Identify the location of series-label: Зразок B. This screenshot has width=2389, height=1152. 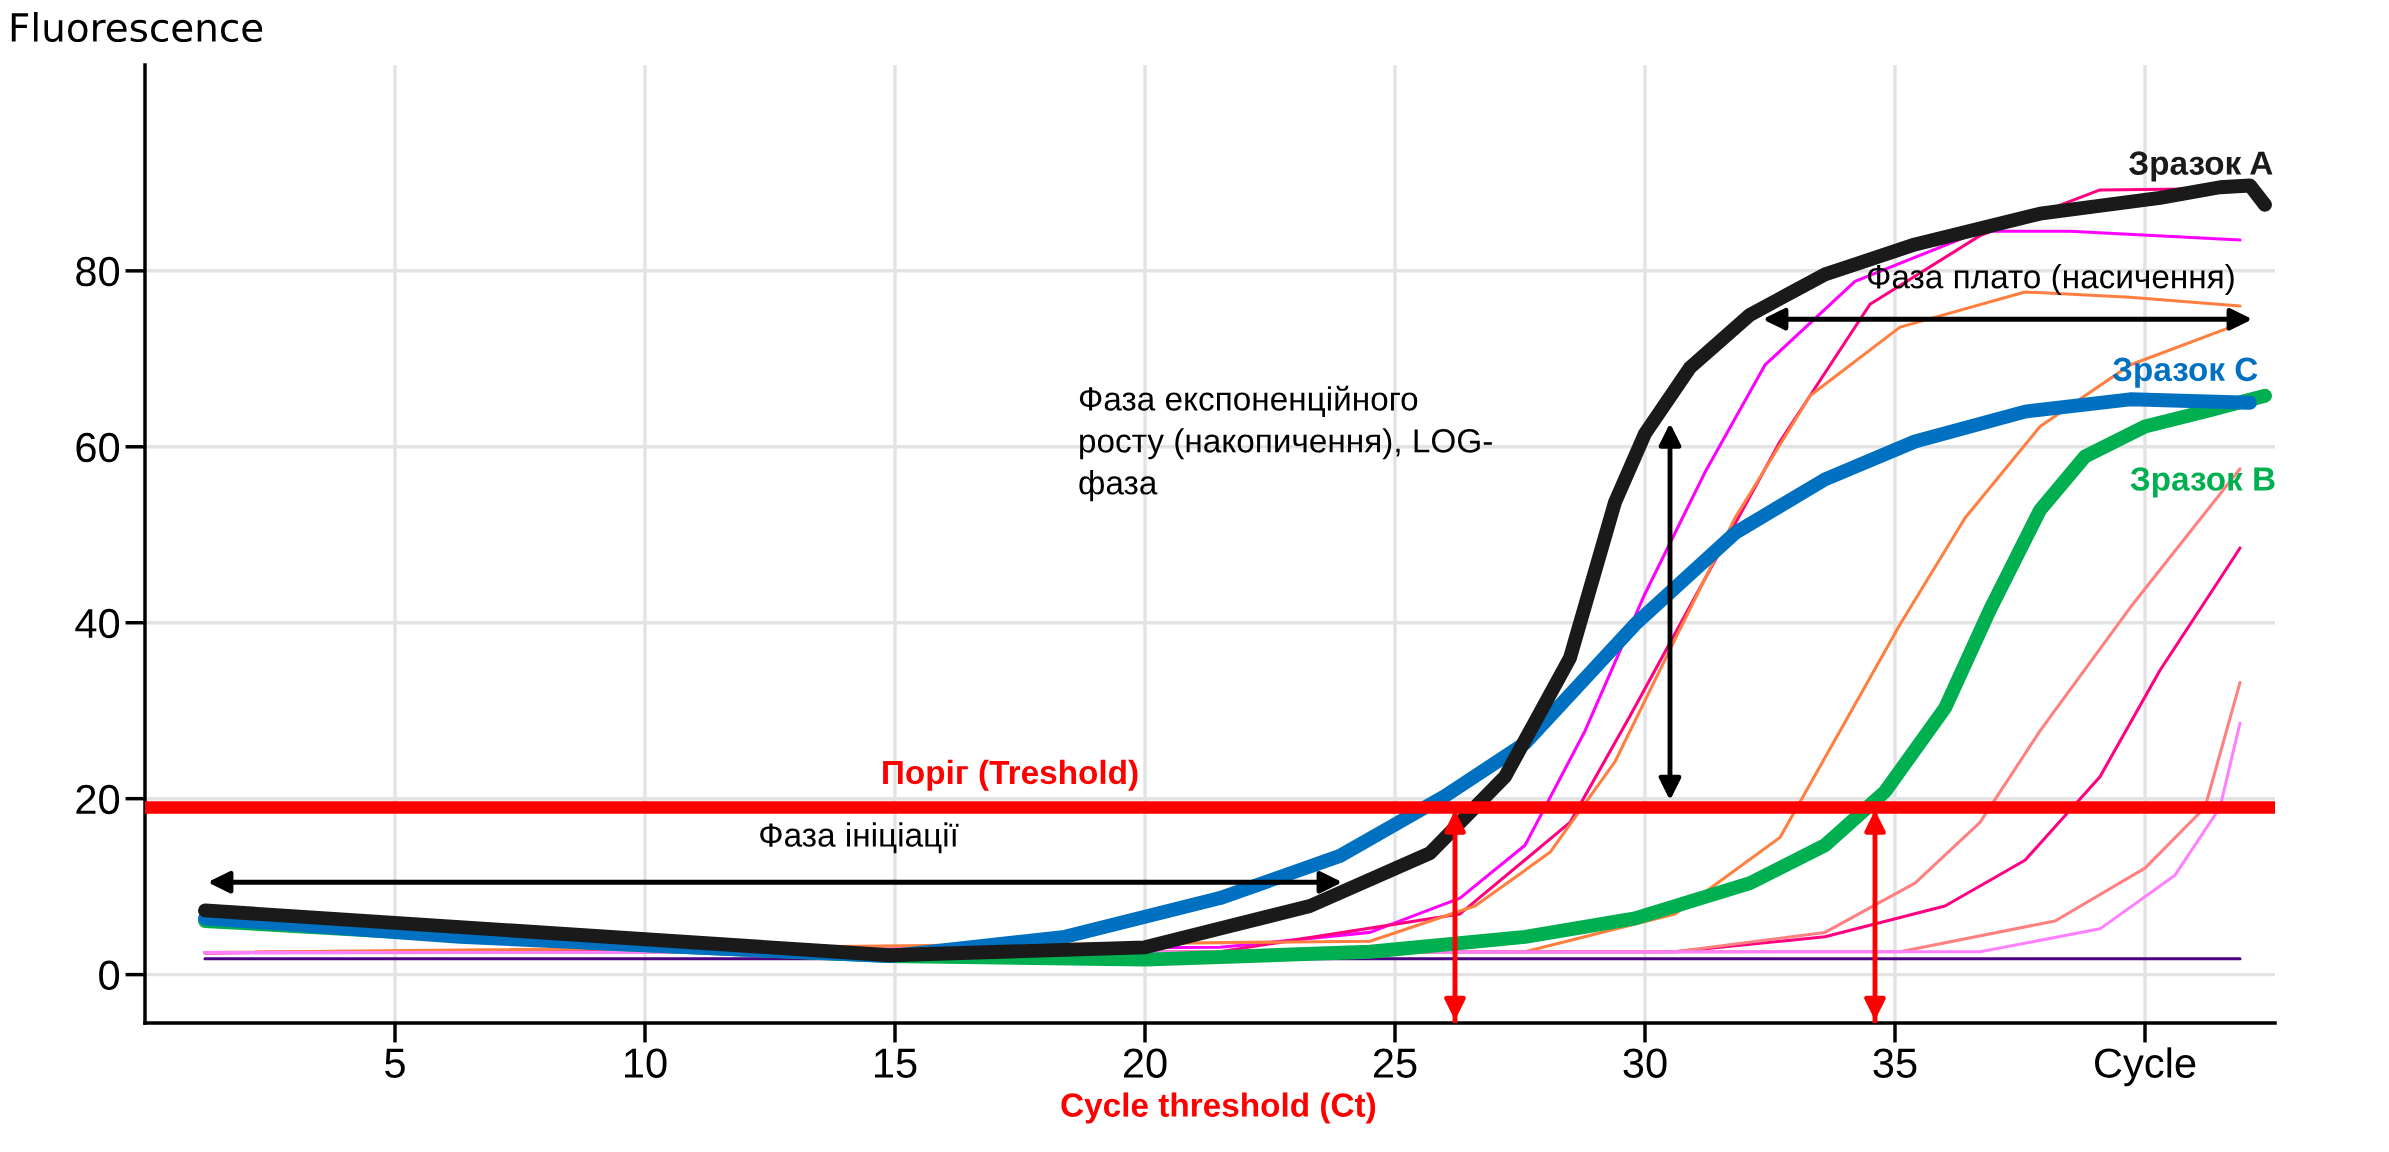
(2202, 482).